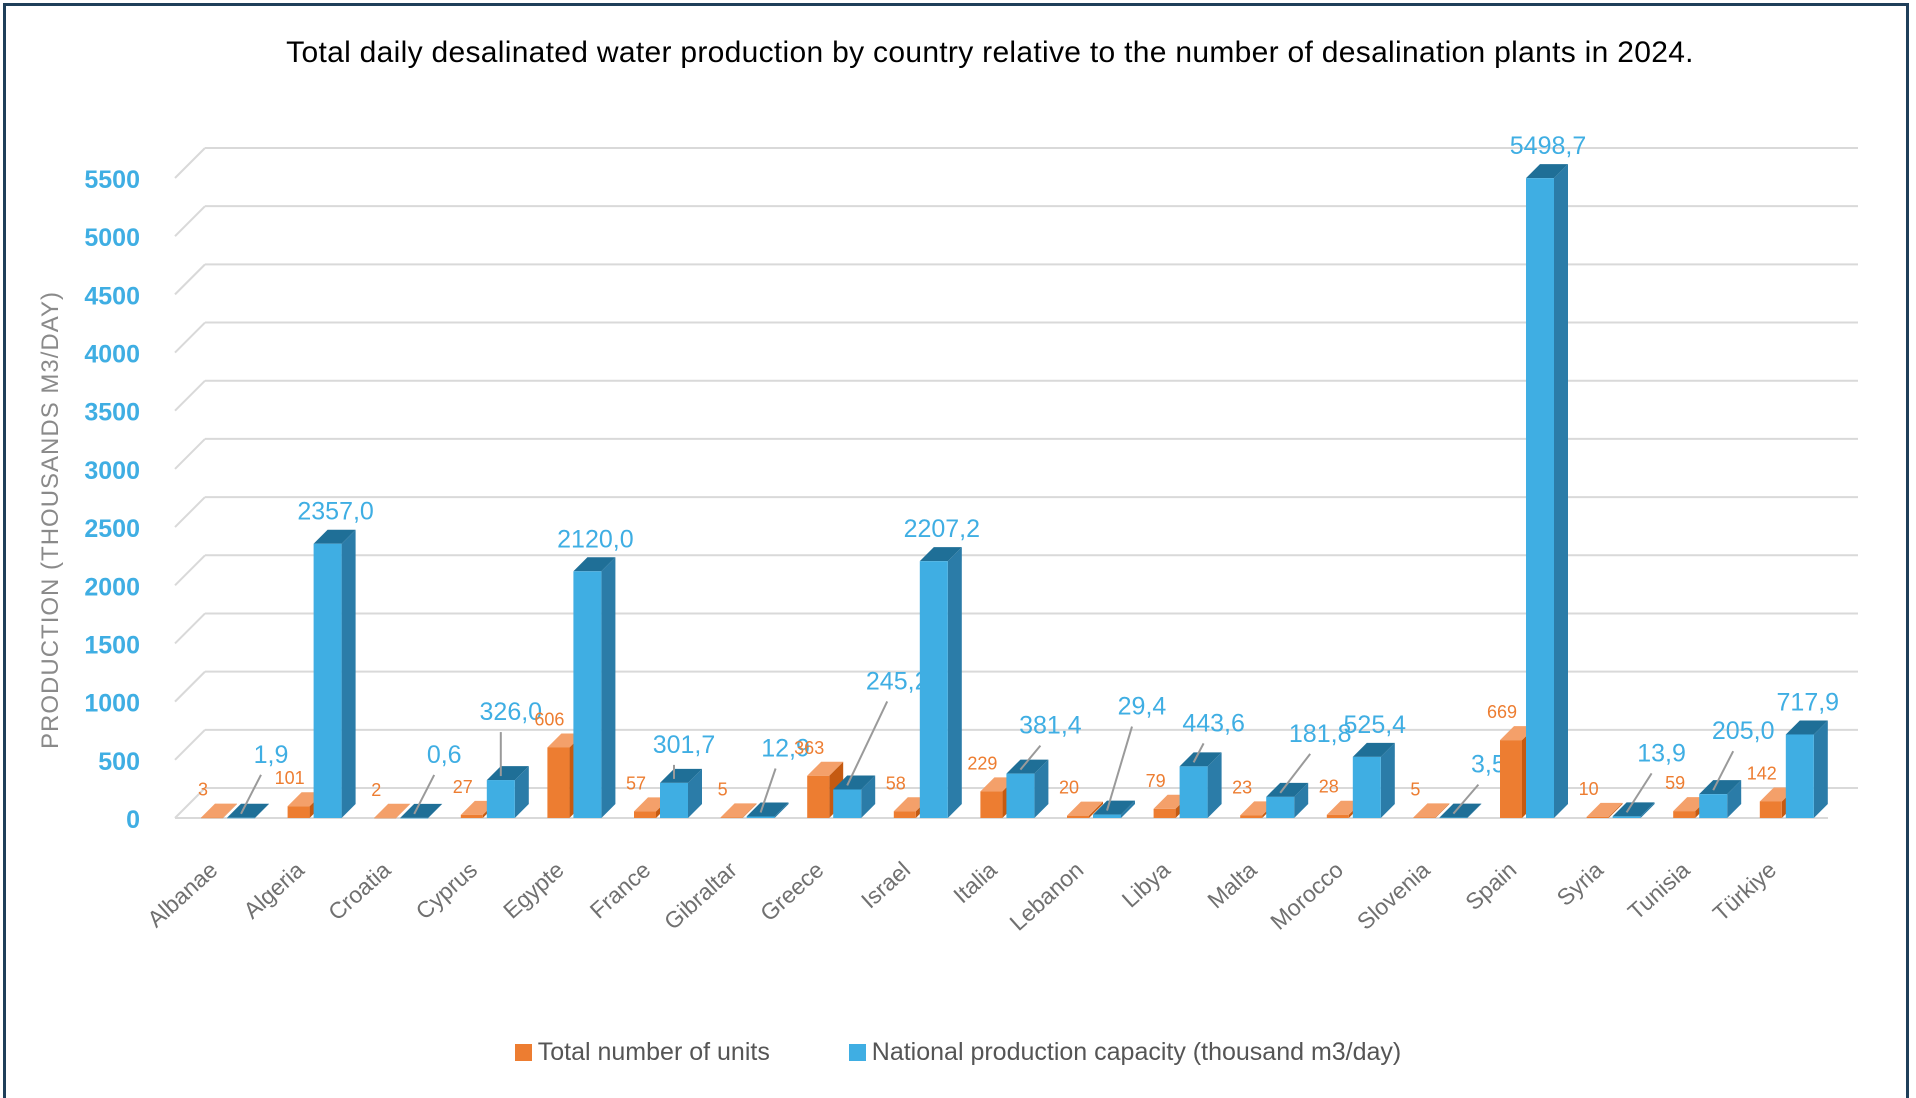 This screenshot has width=1916, height=1098. What do you see at coordinates (620, 889) in the screenshot?
I see `x-tick-label: France` at bounding box center [620, 889].